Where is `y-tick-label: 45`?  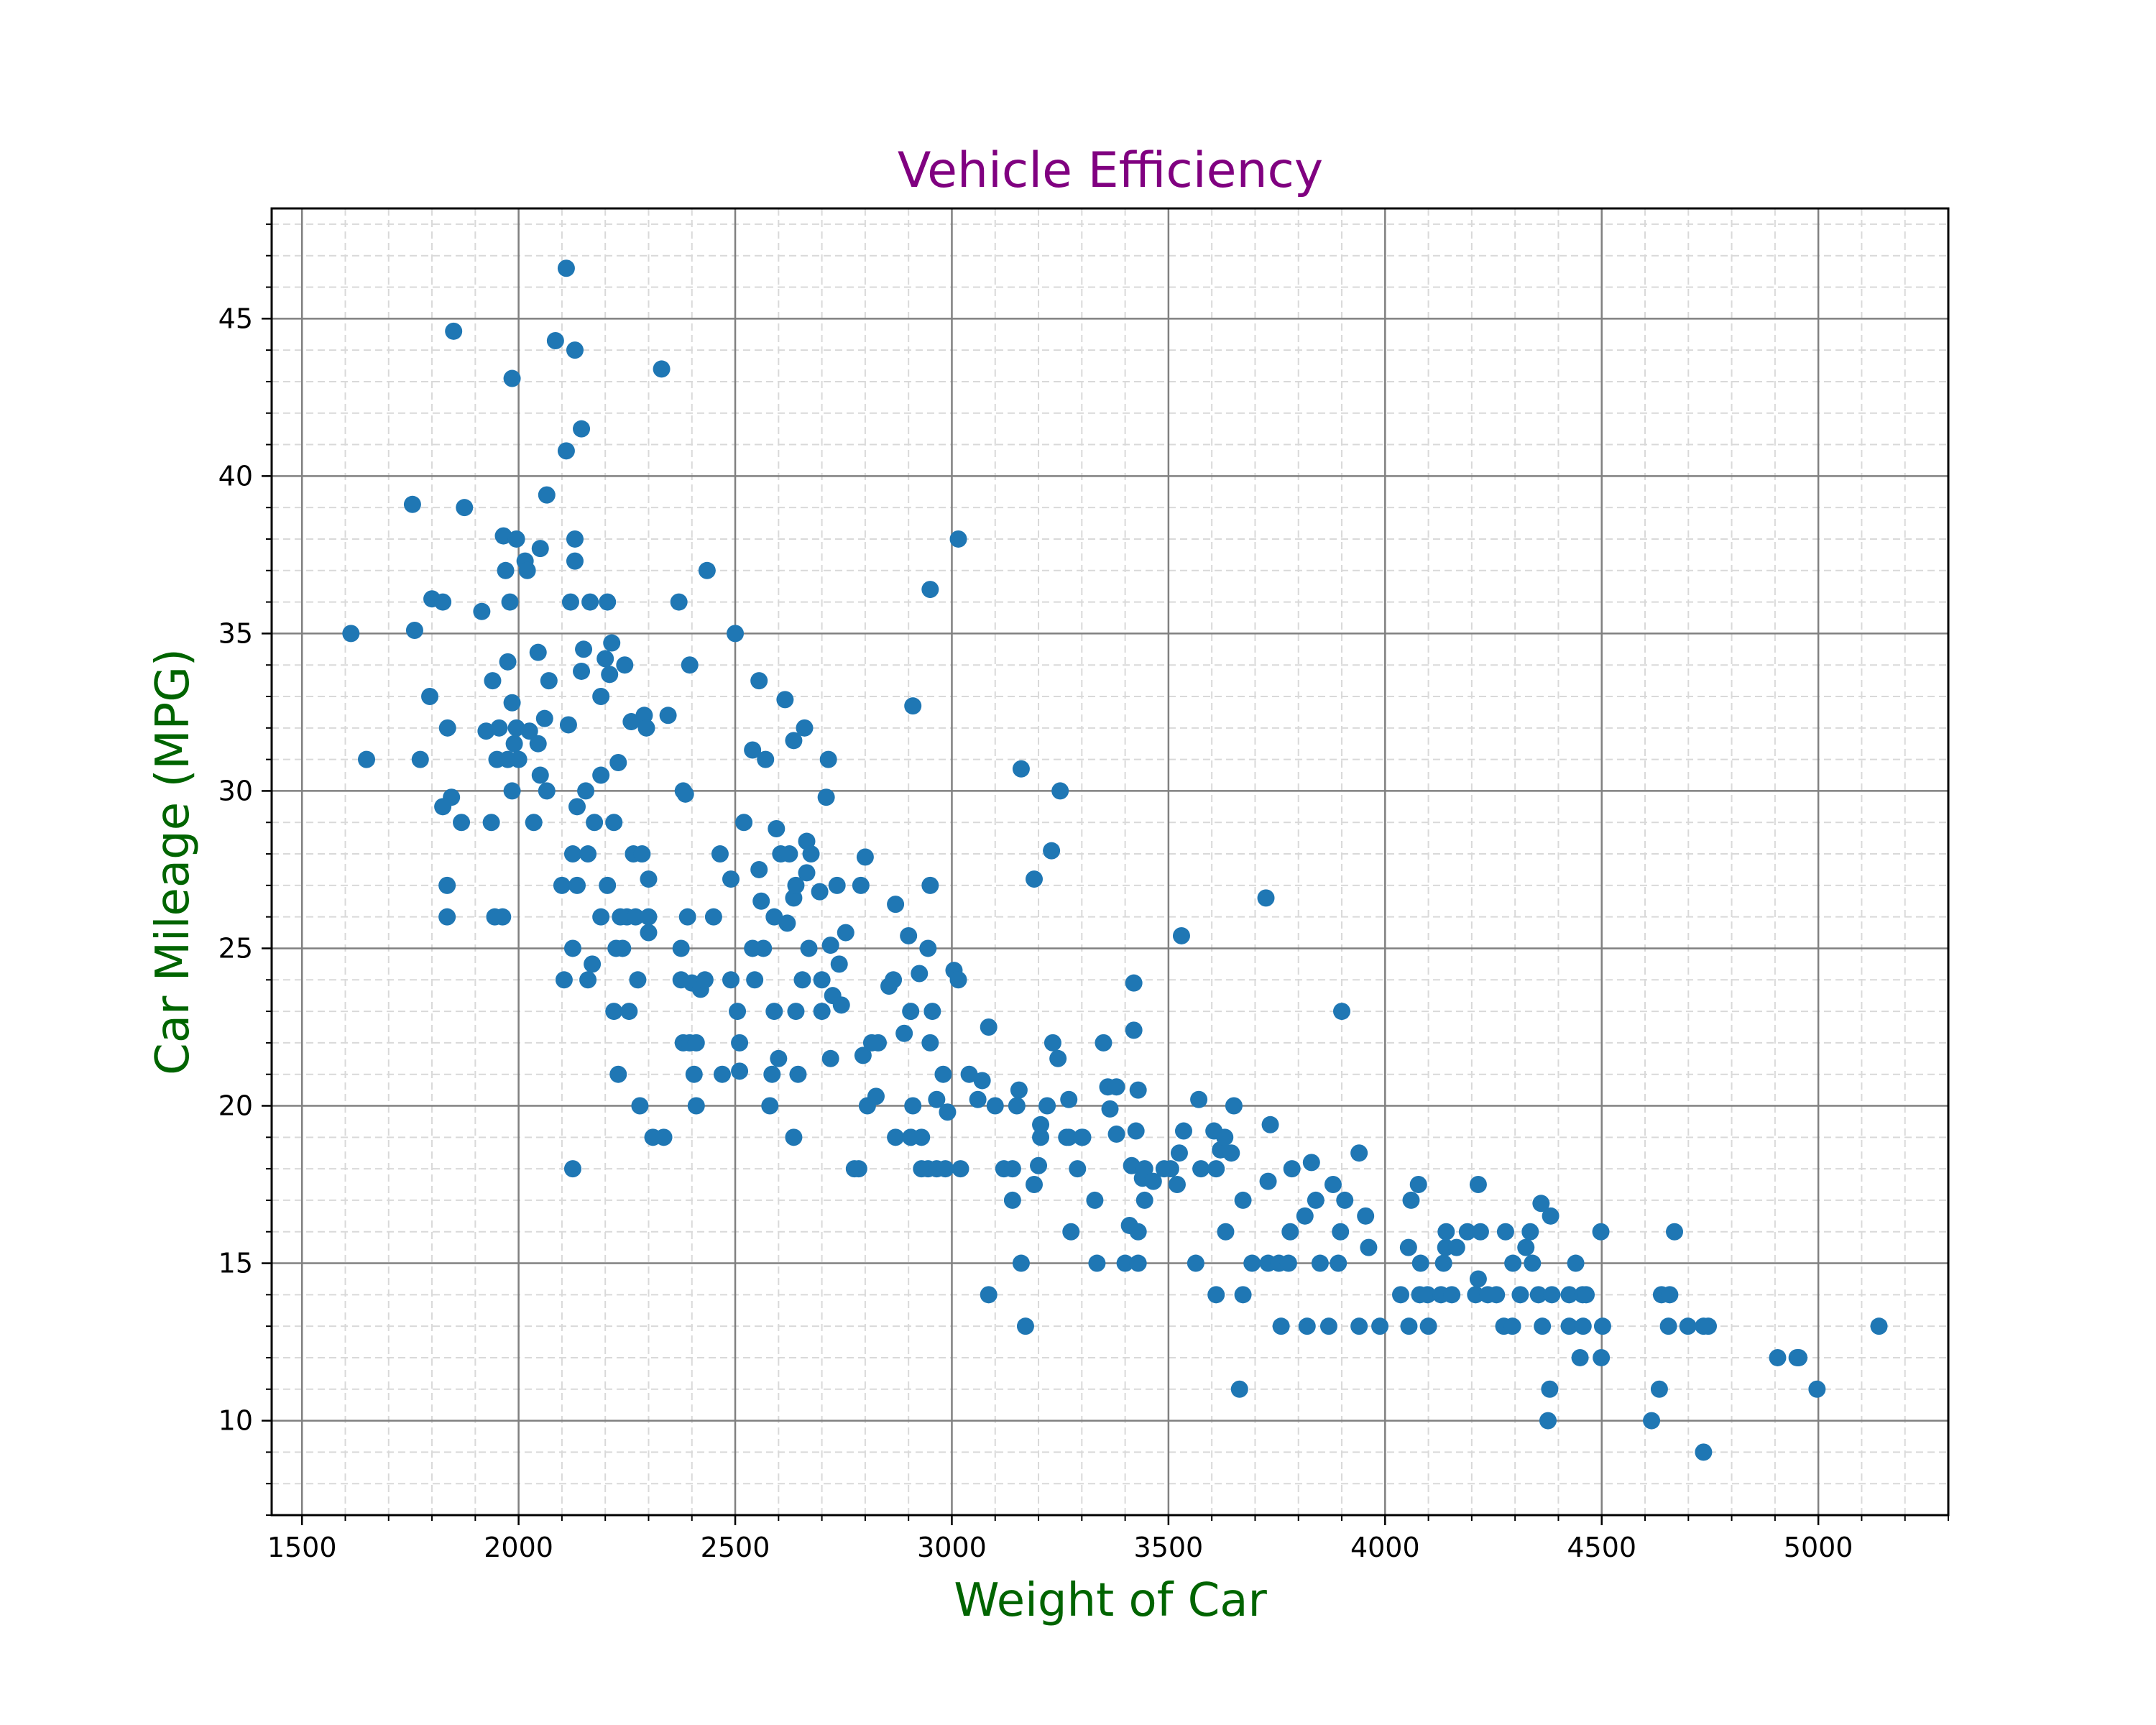
y-tick-label: 45 is located at coordinates (235, 318).